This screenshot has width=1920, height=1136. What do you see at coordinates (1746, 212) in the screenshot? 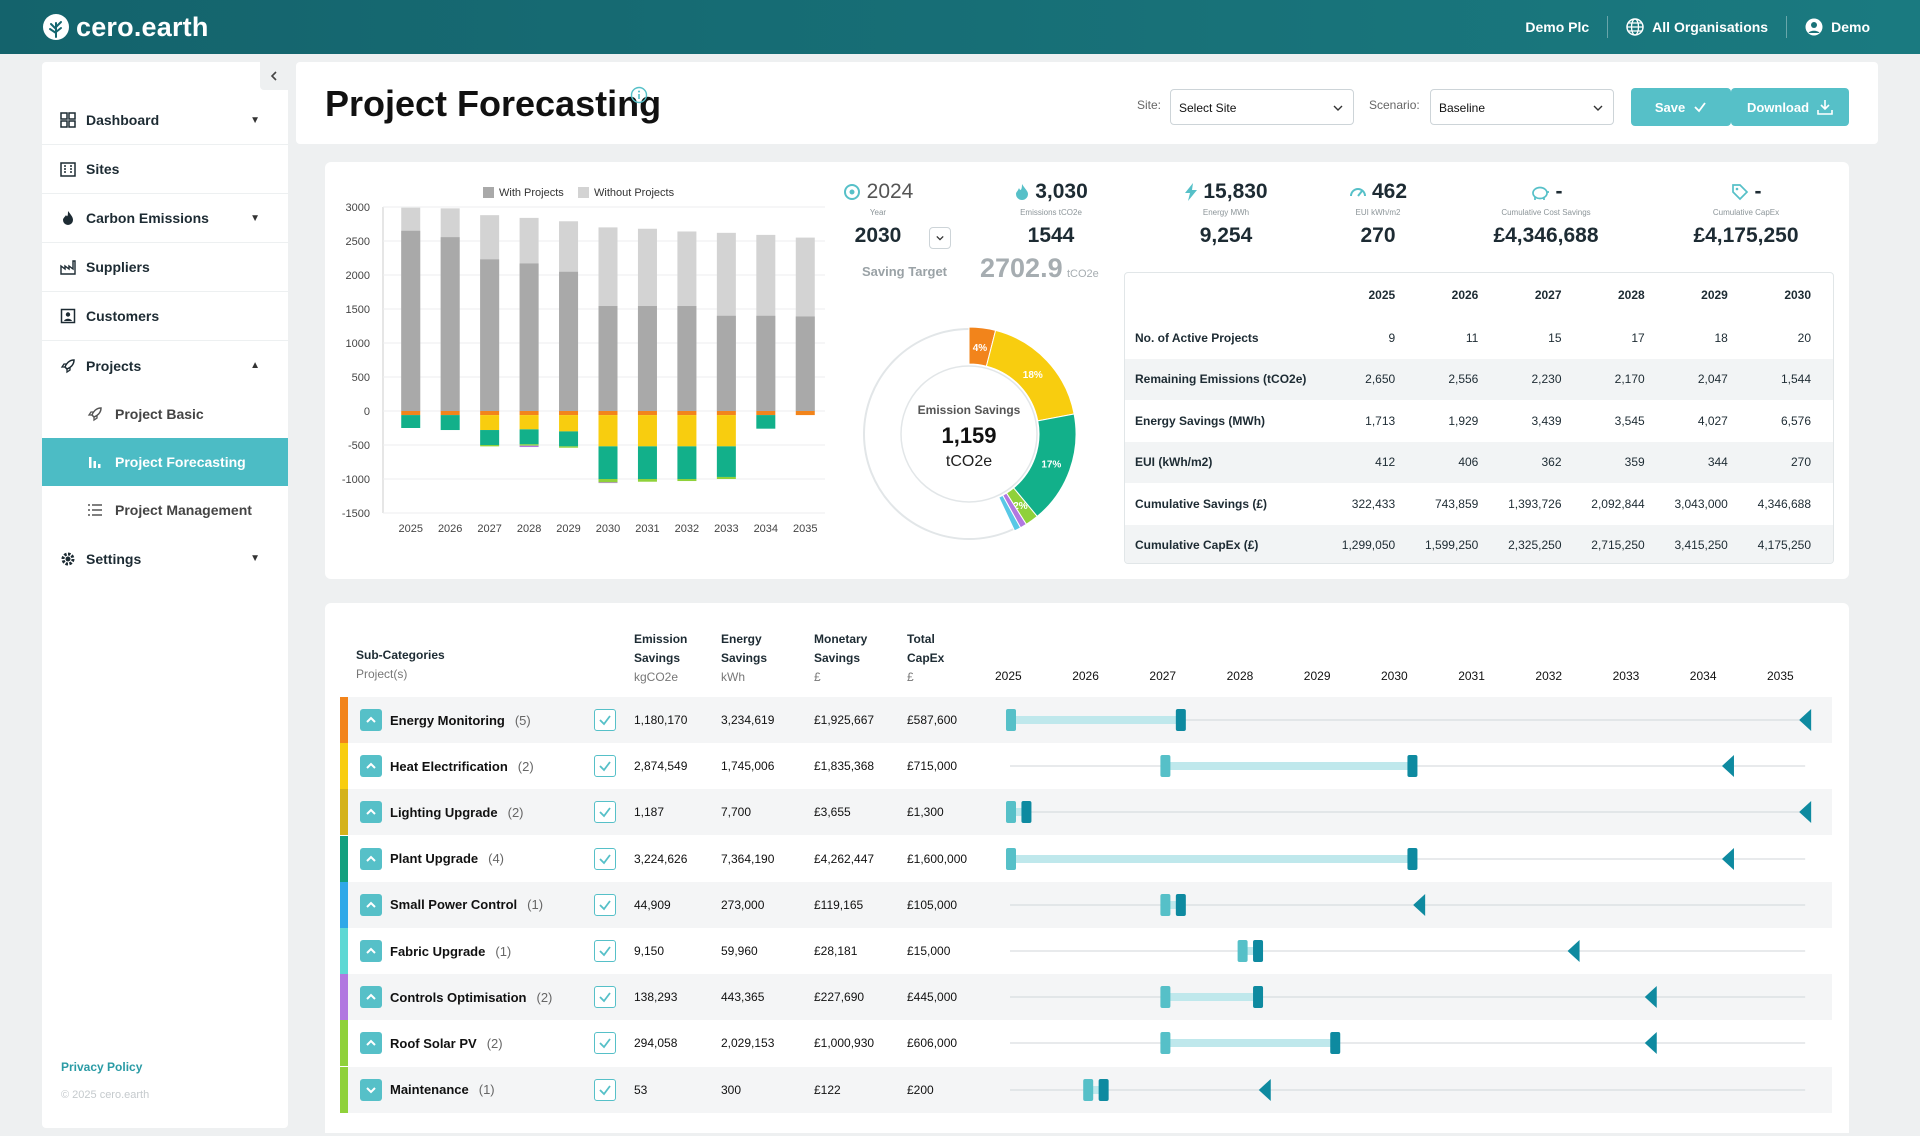
I see `kpi-capex-sub: Cumulative CapEx` at bounding box center [1746, 212].